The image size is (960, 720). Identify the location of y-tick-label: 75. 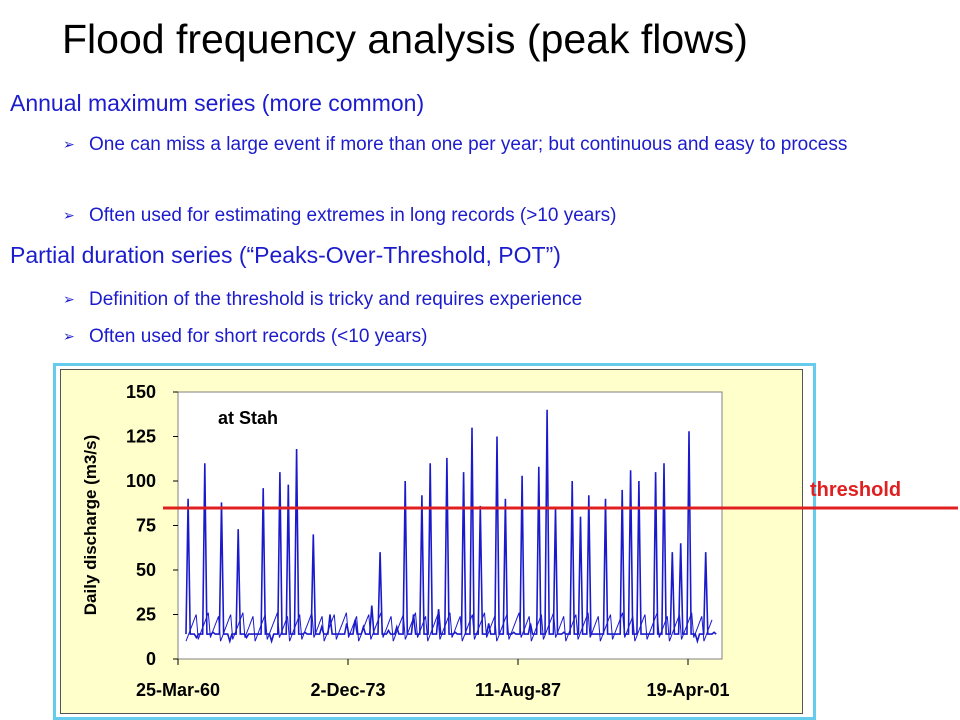
(146, 526).